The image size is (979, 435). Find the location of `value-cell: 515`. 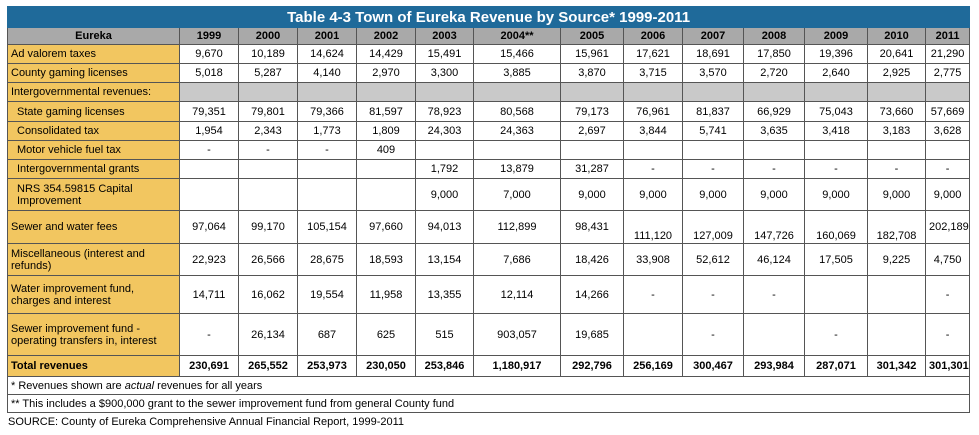

value-cell: 515 is located at coordinates (444, 334).